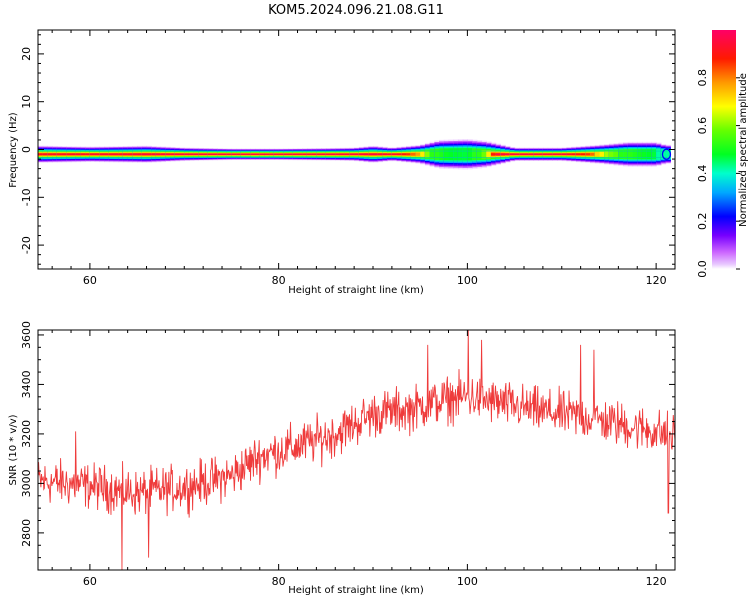  Describe the element at coordinates (718, 173) in the screenshot. I see `colorbar-ticks: 0.0 0.2 0.4 0.6 0.8` at that location.